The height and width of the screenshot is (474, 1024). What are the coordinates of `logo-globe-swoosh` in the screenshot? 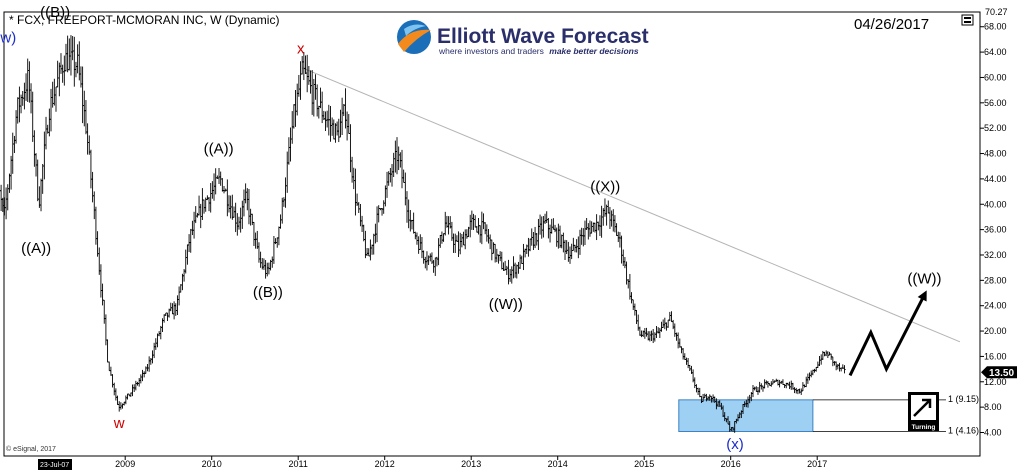 It's located at (414, 40).